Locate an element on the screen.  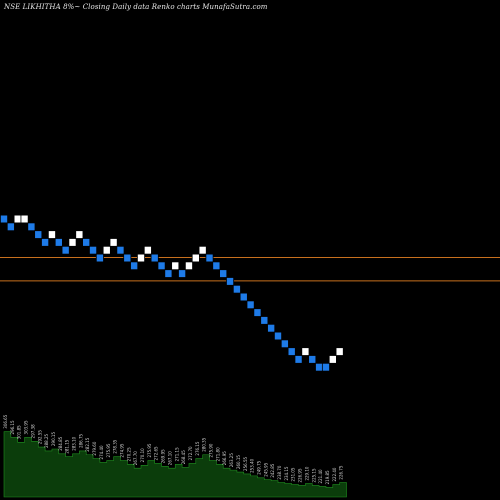
volume-label: 296.15 is located at coordinates (12, 427).